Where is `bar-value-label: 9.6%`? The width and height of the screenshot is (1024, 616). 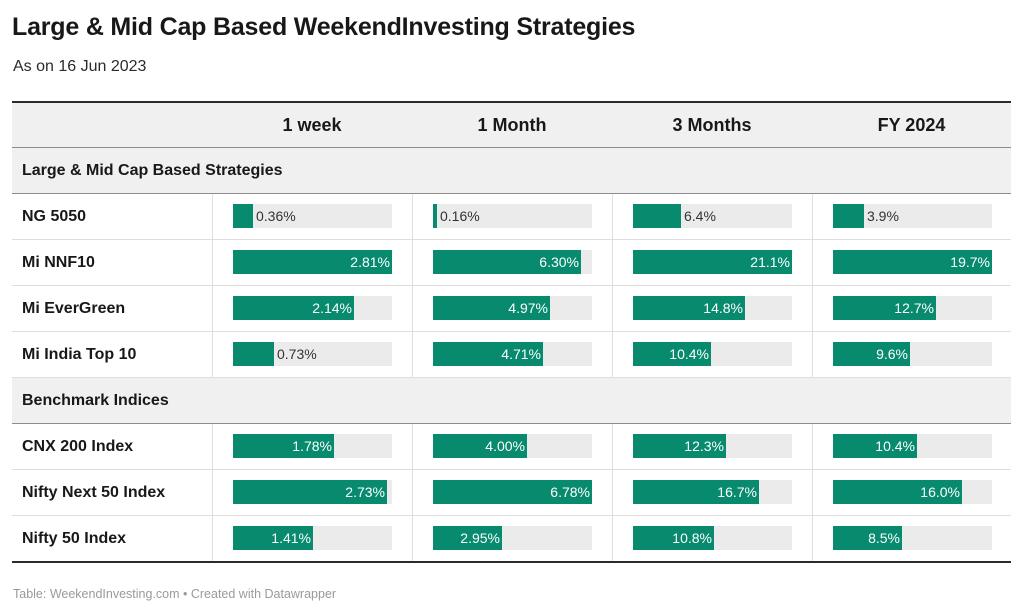
bar-value-label: 9.6% is located at coordinates (892, 354).